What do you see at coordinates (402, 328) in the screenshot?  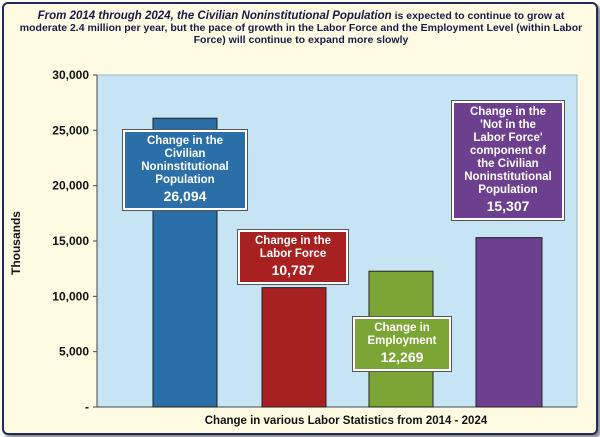 I see `data-label-line: Change in` at bounding box center [402, 328].